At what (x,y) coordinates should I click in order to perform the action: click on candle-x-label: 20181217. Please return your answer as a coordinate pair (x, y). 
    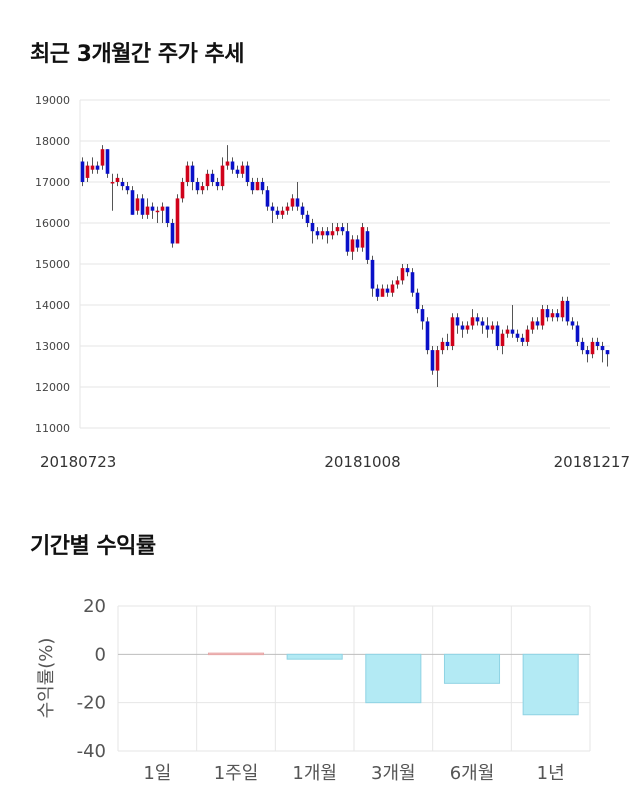
    Looking at the image, I should click on (592, 462).